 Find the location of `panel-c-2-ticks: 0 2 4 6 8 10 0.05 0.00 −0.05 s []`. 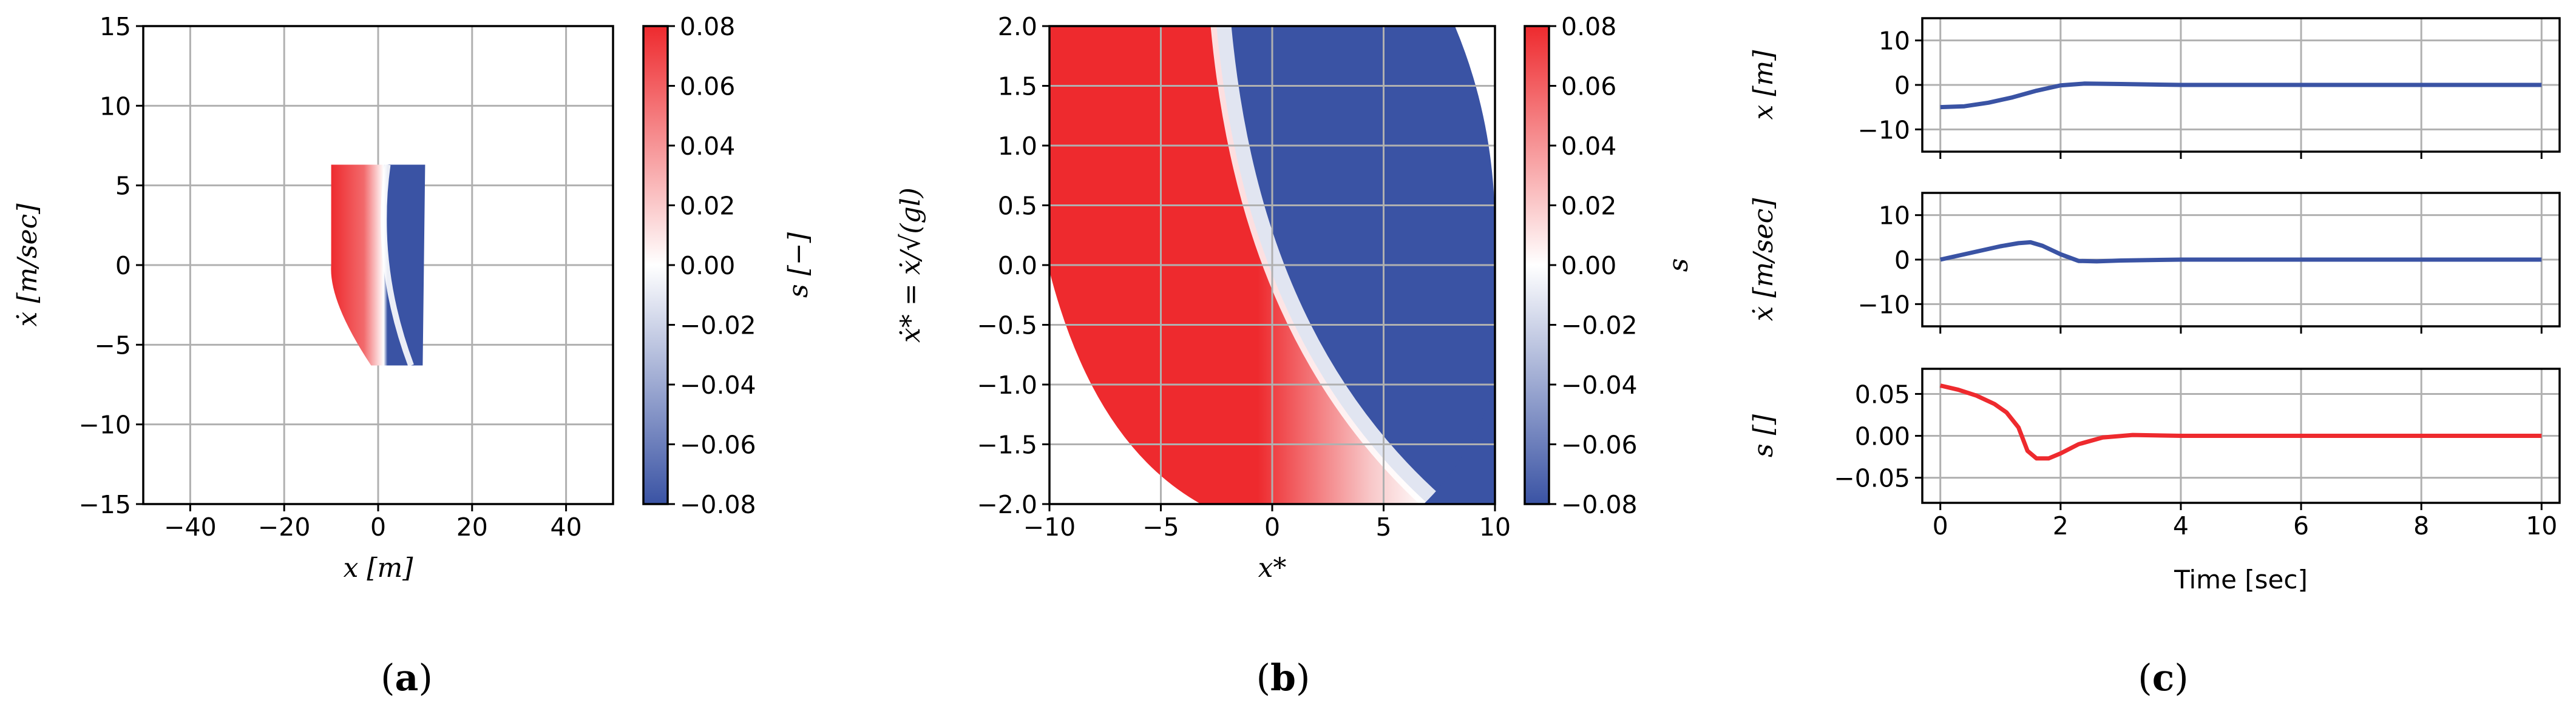

panel-c-2-ticks: 0 2 4 6 8 10 0.05 0.00 −0.05 s [] is located at coordinates (2154, 454).